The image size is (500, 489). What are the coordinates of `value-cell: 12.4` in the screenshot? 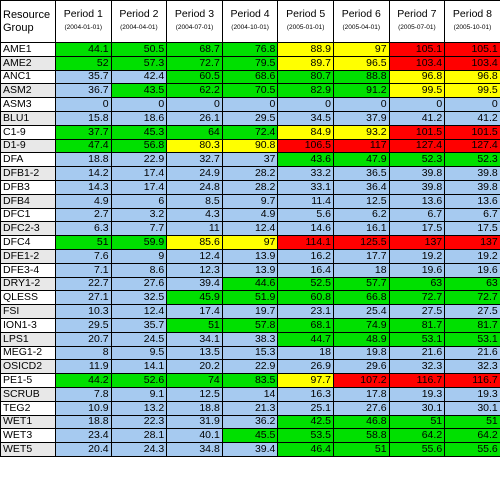 It's located at (194, 256).